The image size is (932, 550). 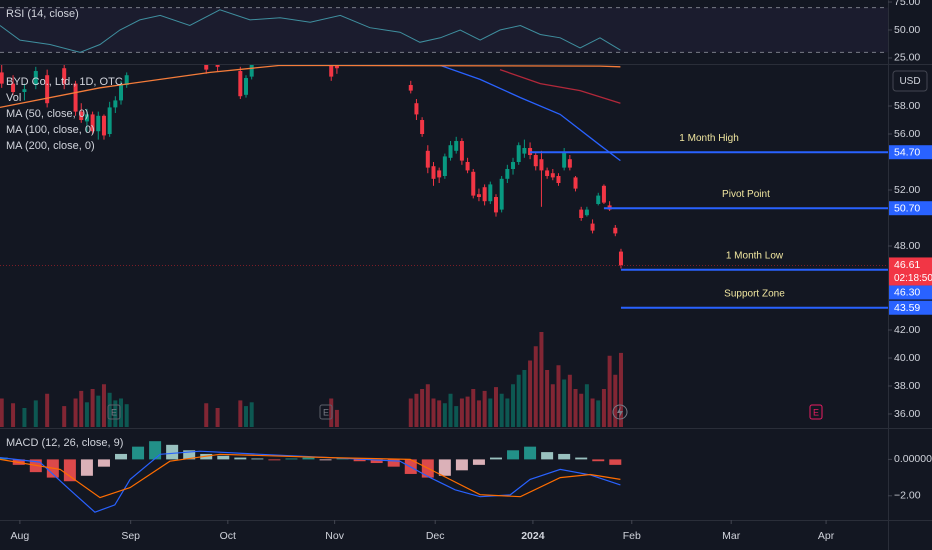 I want to click on rsi-tick-label: 75.00, so click(x=907, y=4).